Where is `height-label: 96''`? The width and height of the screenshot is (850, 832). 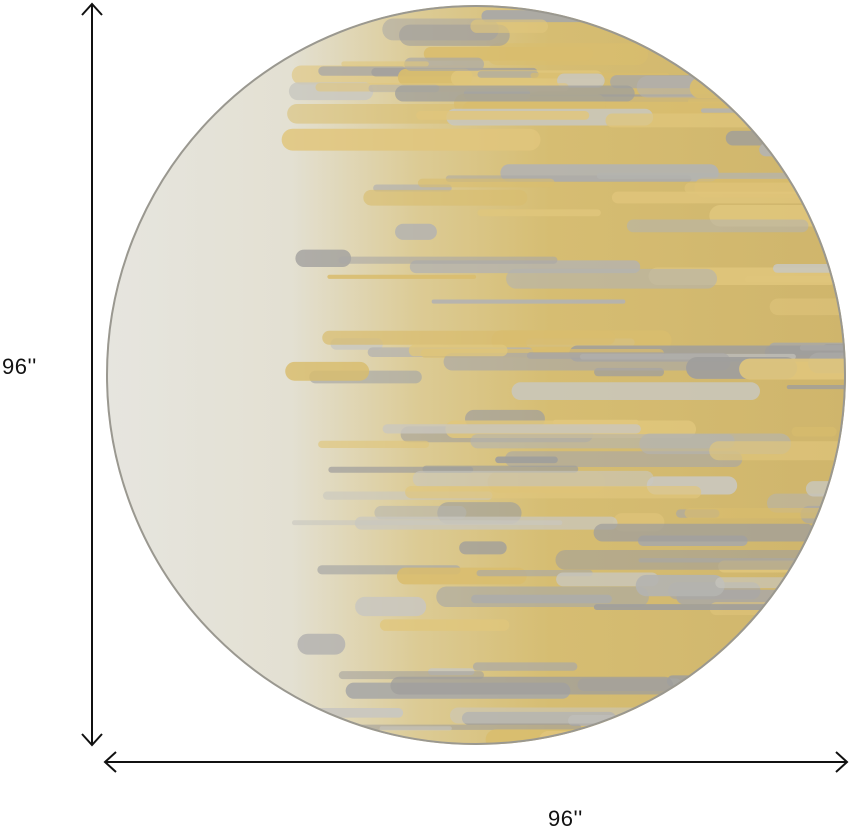 height-label: 96'' is located at coordinates (19, 366).